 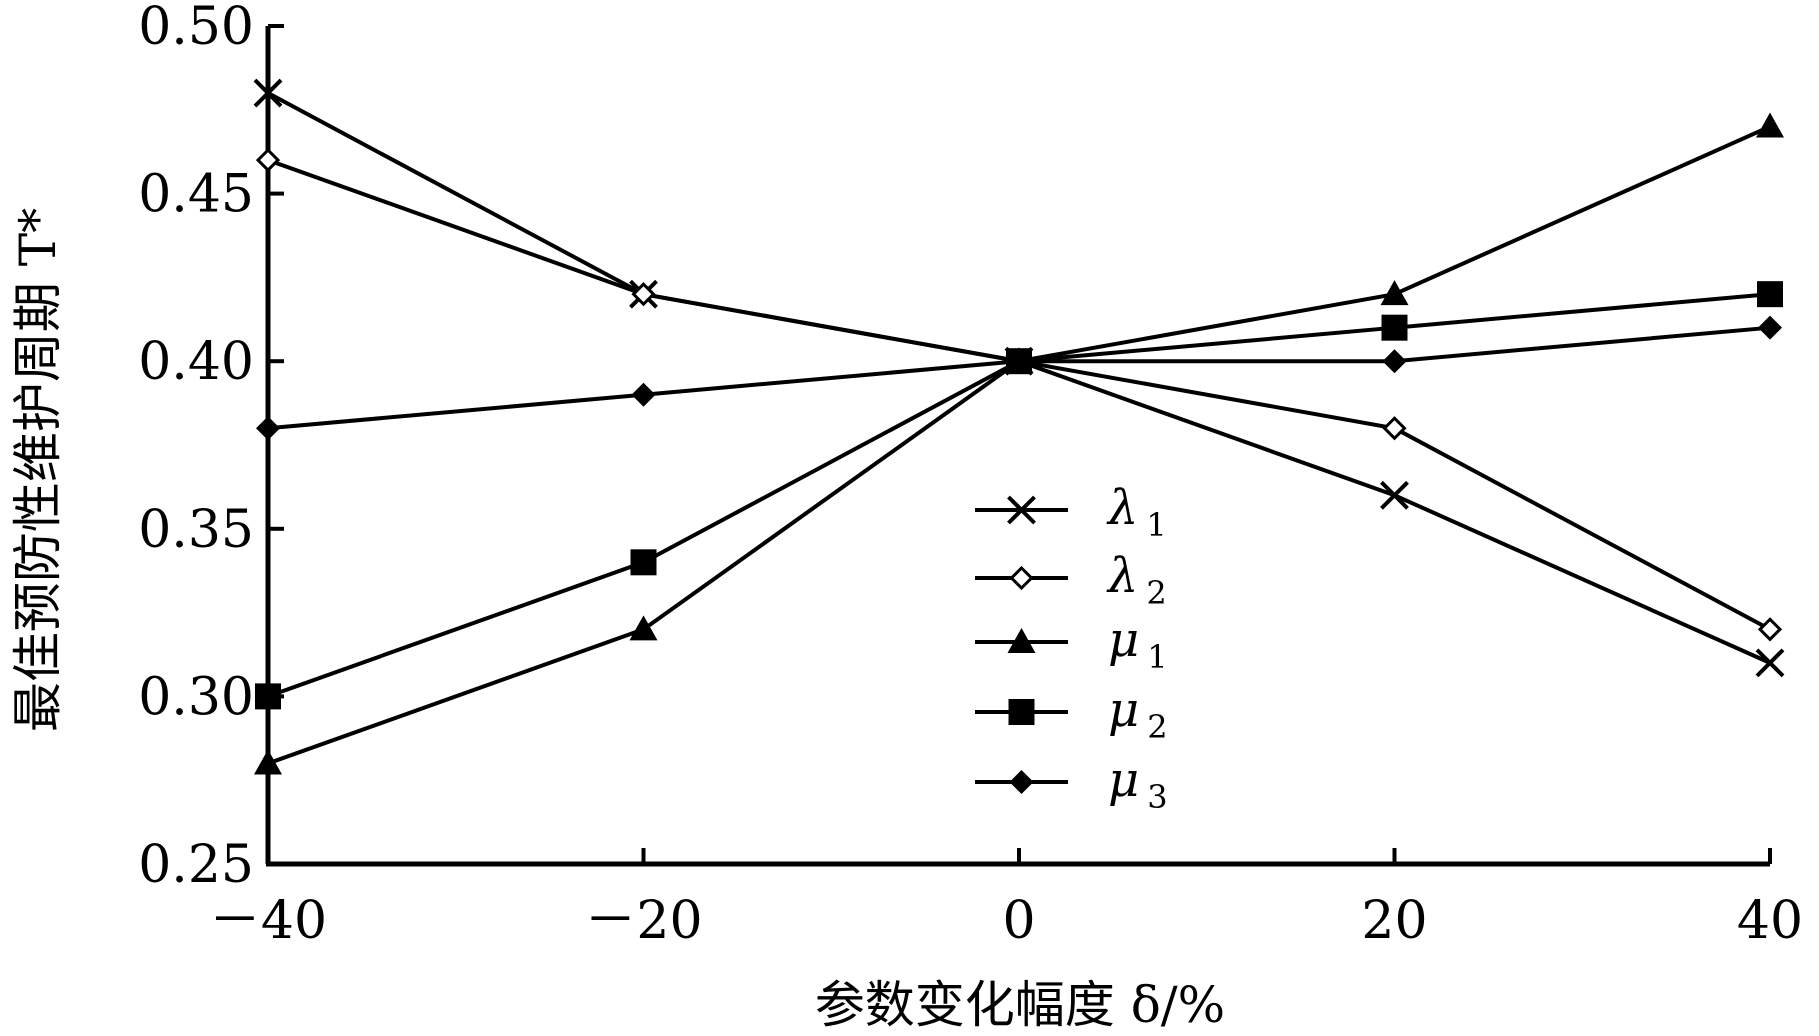 What do you see at coordinates (643, 921) in the screenshot?
I see `x-tick-label: －20` at bounding box center [643, 921].